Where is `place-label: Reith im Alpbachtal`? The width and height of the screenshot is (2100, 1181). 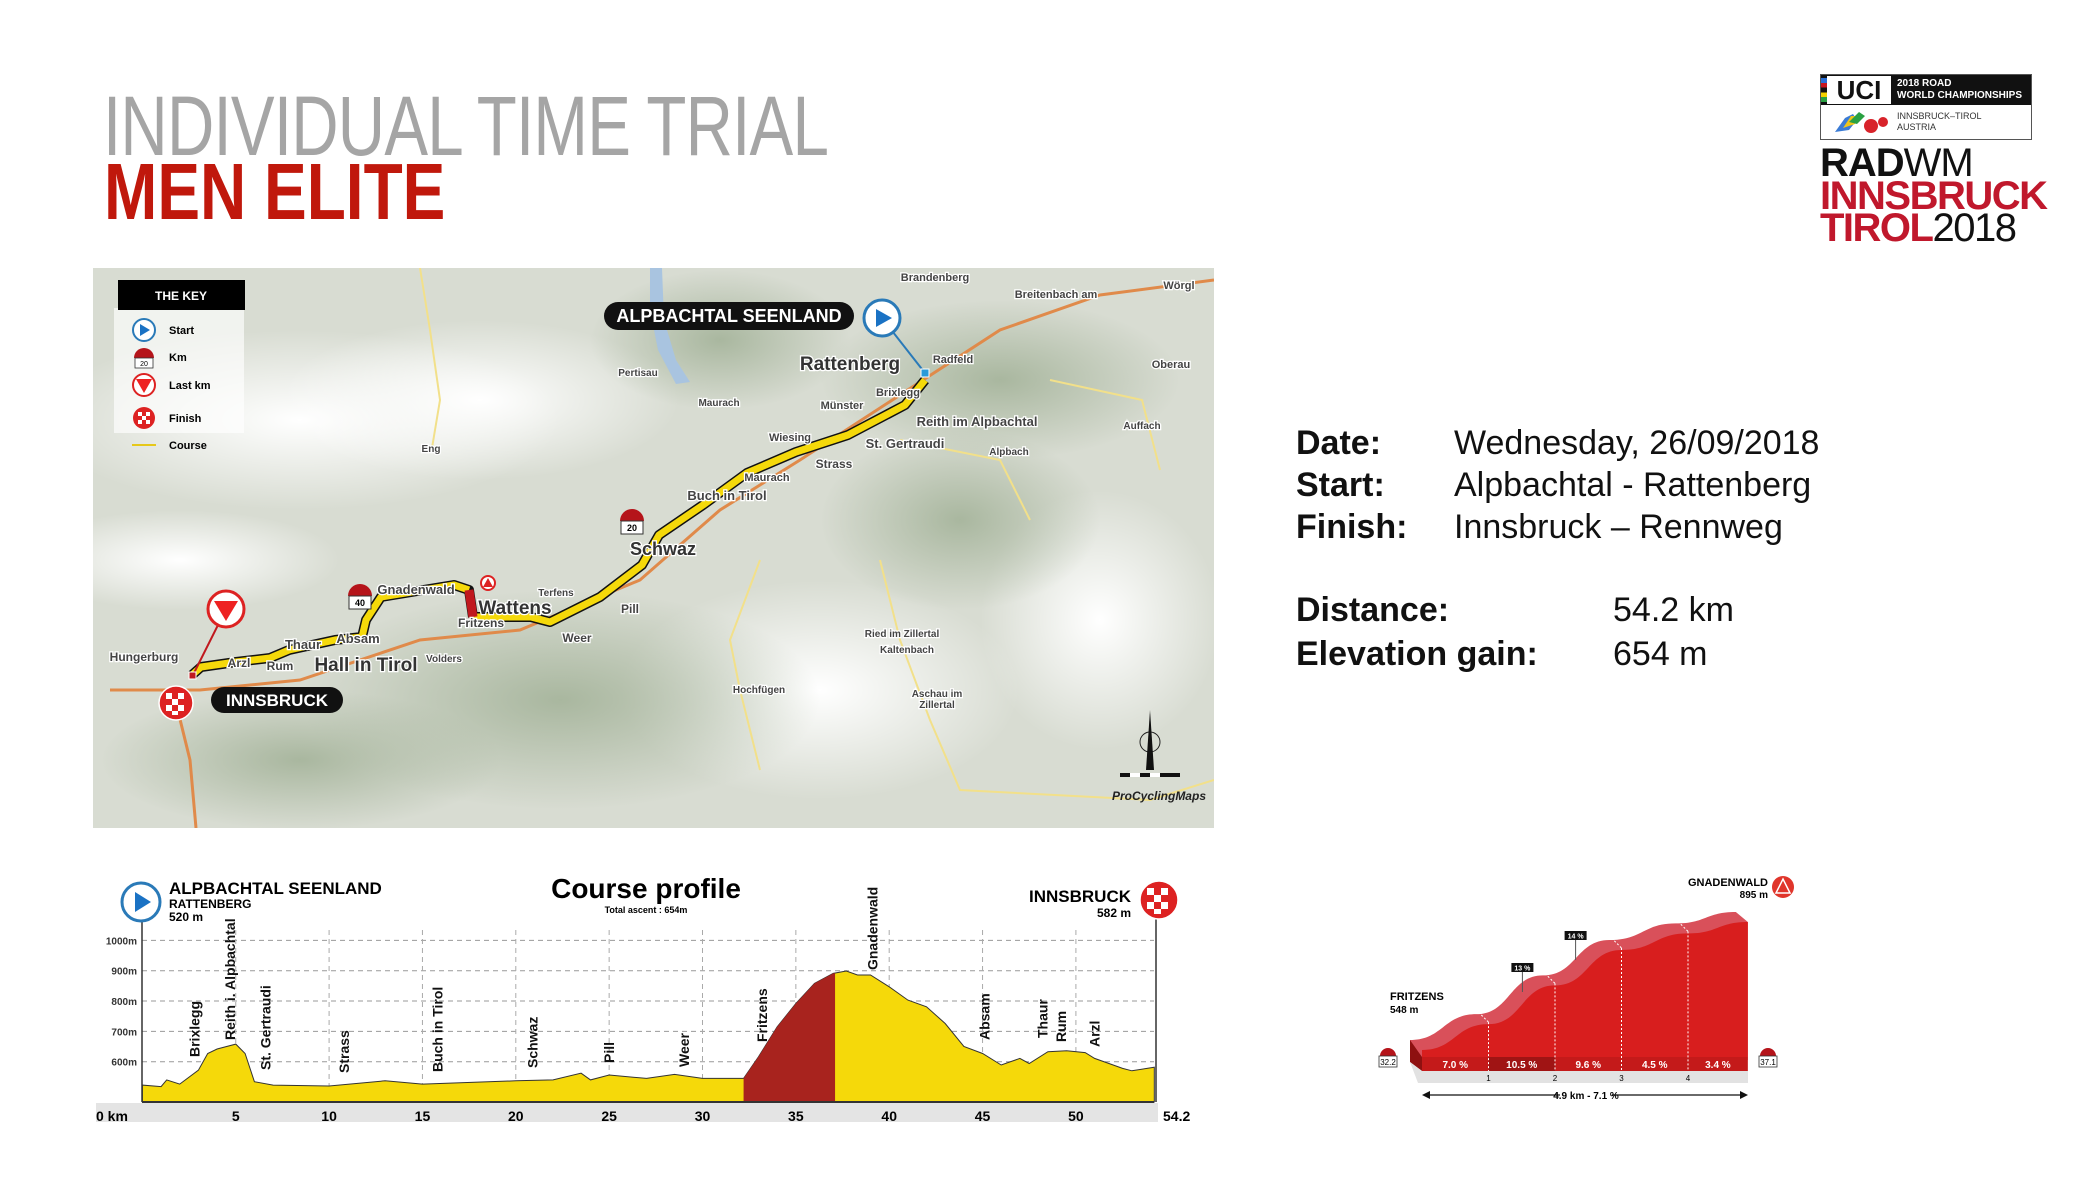
place-label: Reith im Alpbachtal is located at coordinates (977, 421).